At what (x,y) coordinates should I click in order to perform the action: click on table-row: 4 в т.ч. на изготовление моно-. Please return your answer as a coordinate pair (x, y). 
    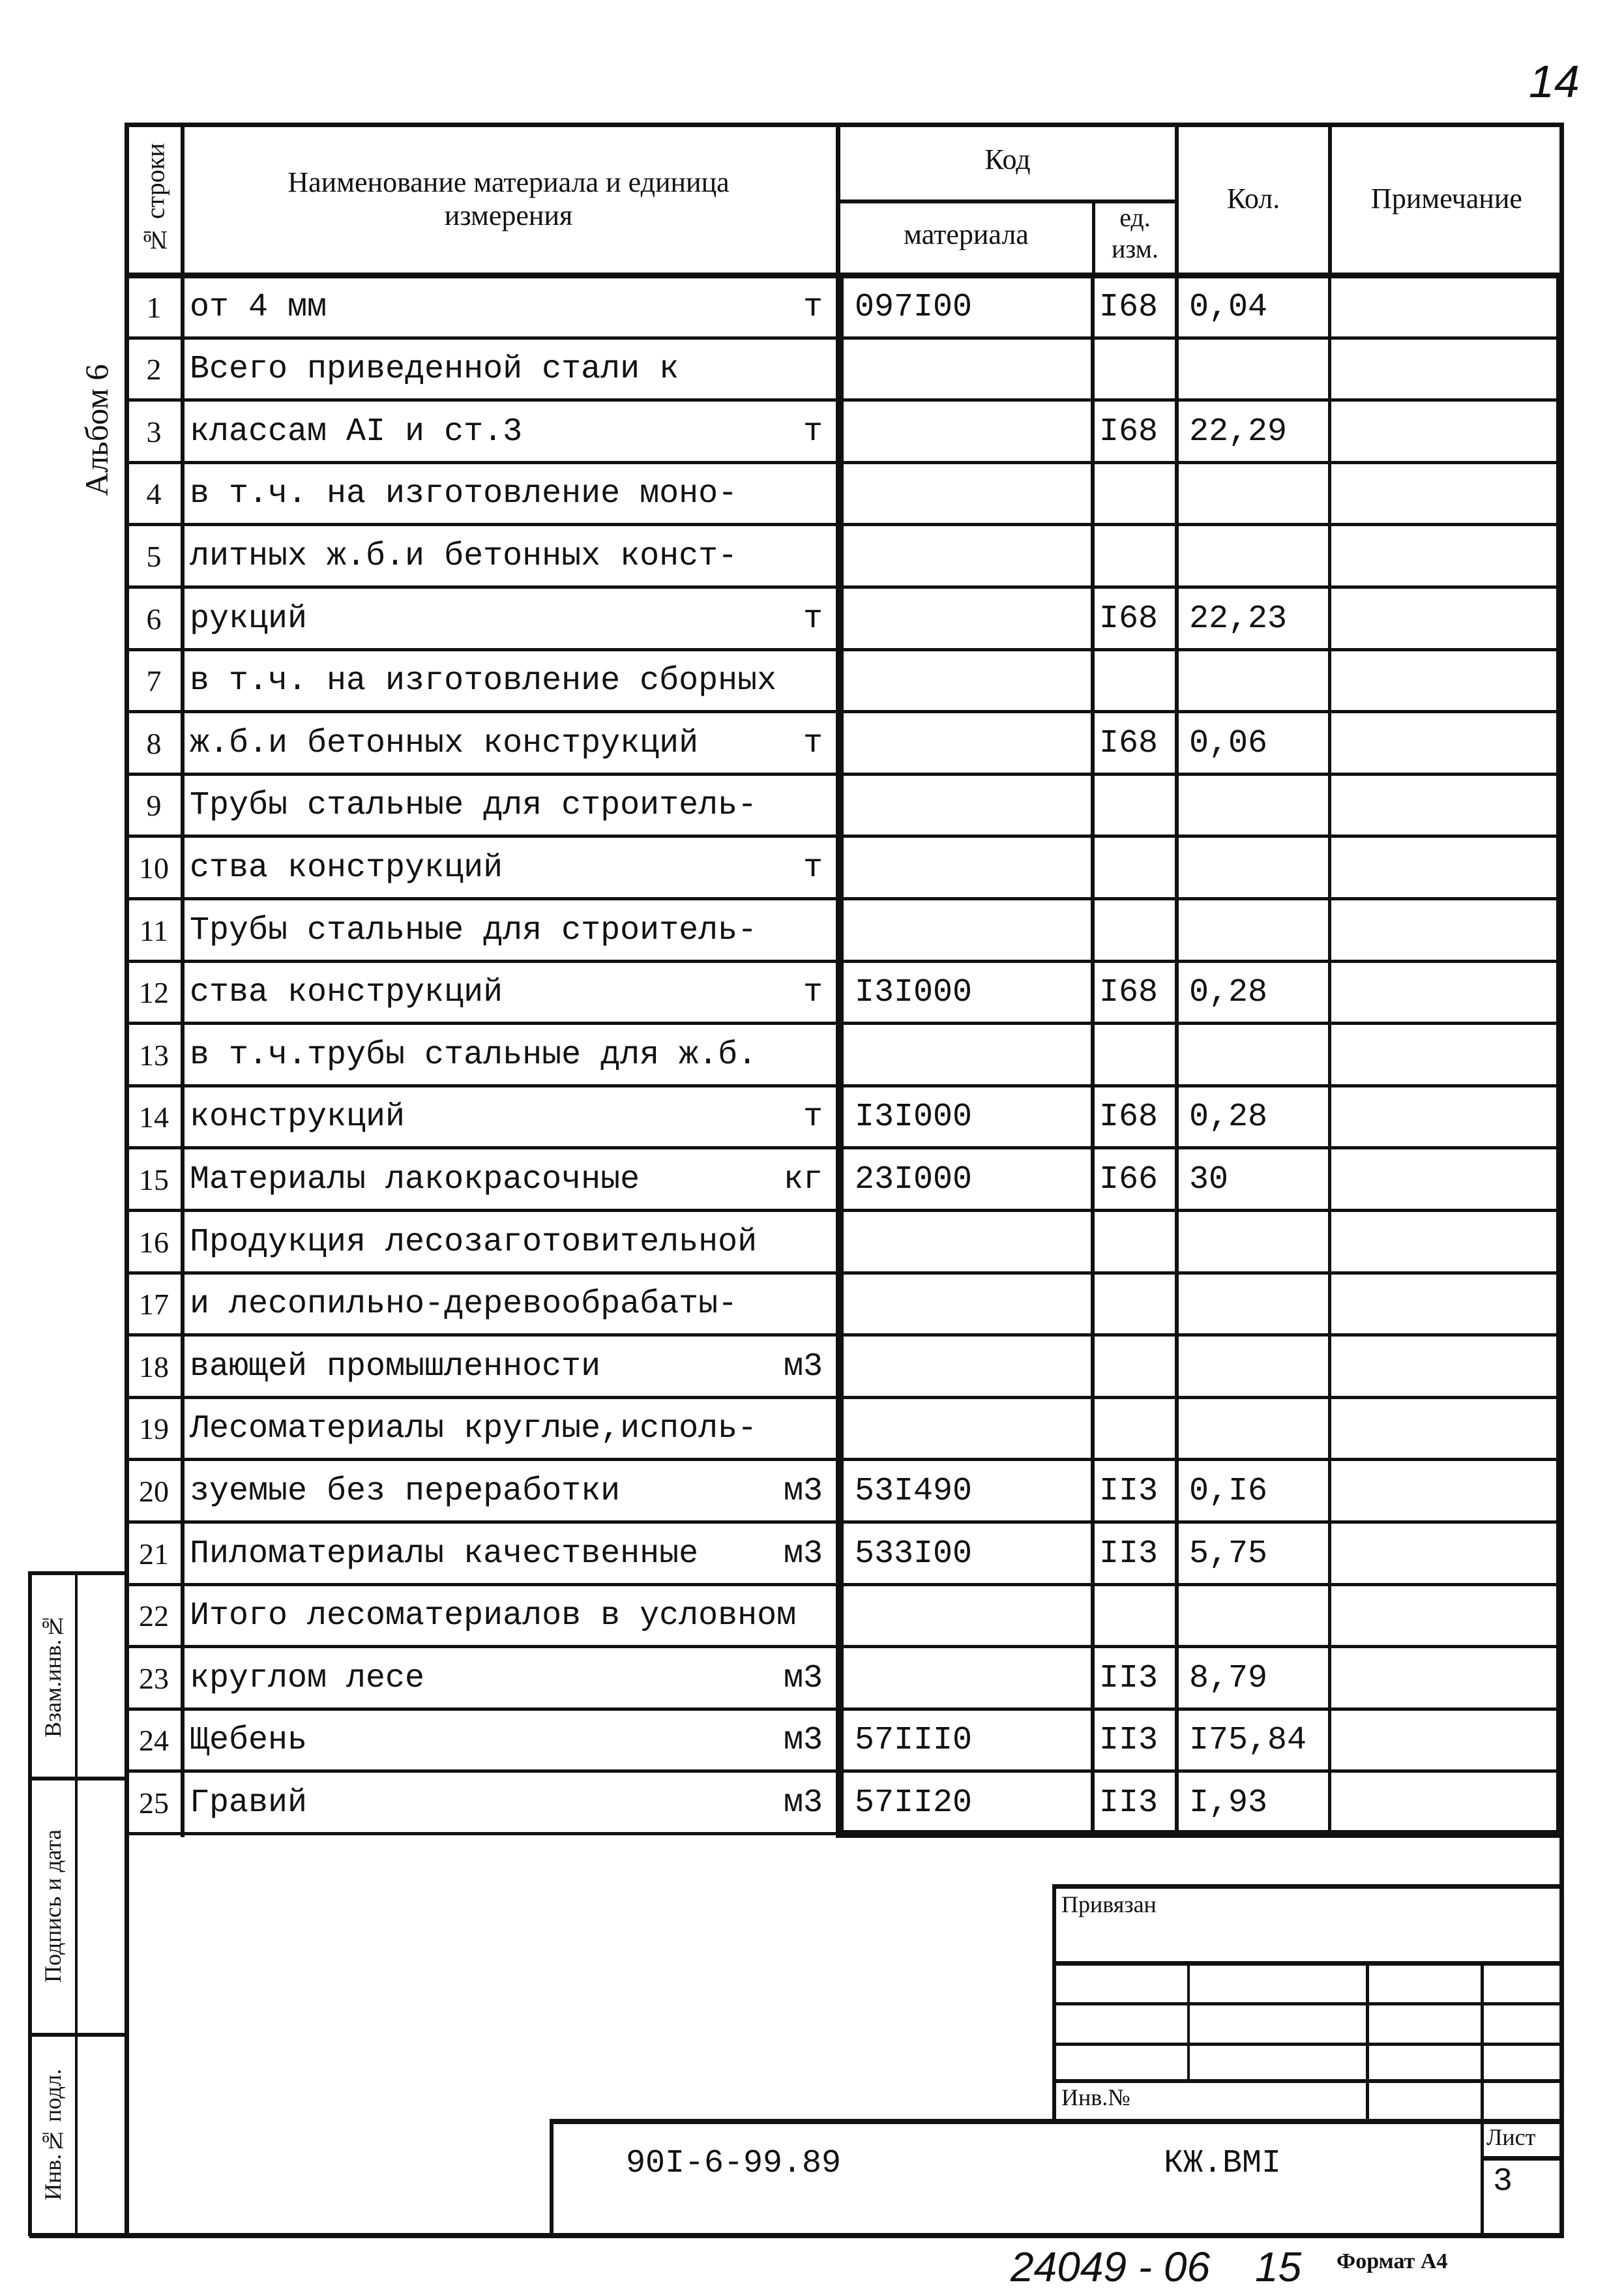
    Looking at the image, I should click on (844, 494).